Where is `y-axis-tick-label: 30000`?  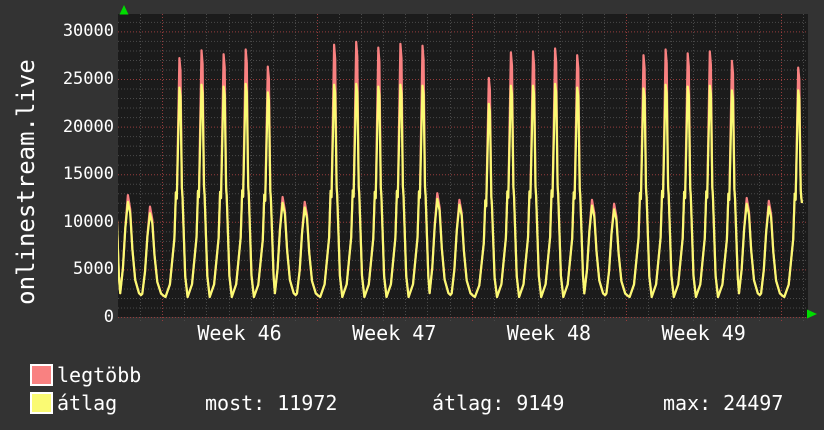 y-axis-tick-label: 30000 is located at coordinates (88, 31).